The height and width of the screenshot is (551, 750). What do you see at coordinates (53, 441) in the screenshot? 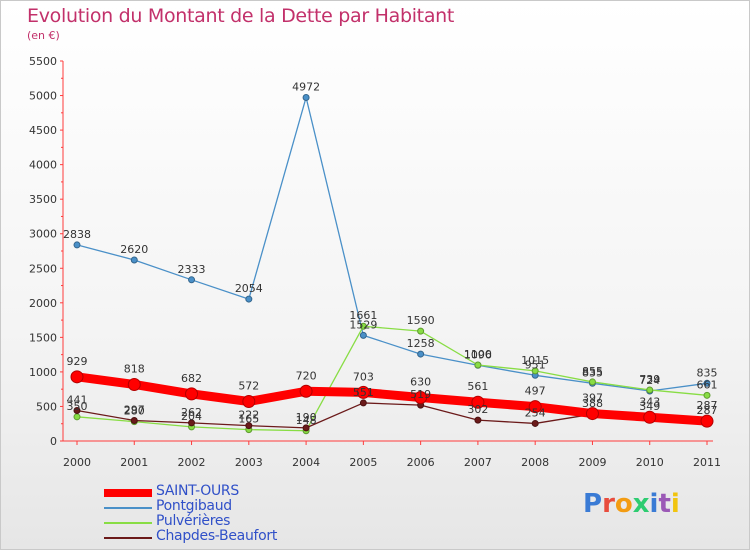
I see `y-tick-label: 0` at bounding box center [53, 441].